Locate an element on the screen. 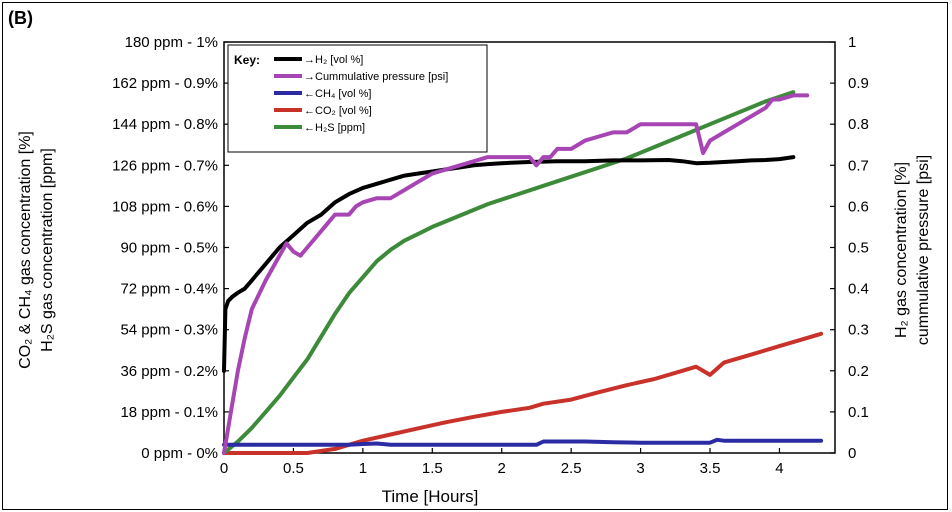 This screenshot has width=952, height=512. left-y-axis-label-line2: H₂S gas concentration [ppm] is located at coordinates (47, 250).